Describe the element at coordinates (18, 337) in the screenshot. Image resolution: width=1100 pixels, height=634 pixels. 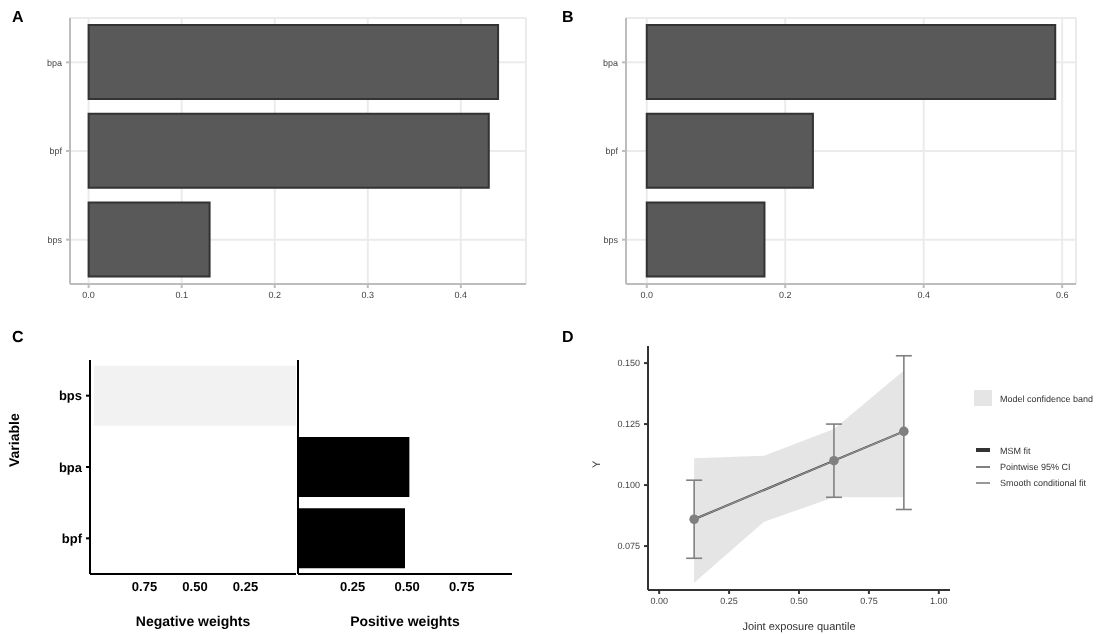
I see `chart-title: C` at that location.